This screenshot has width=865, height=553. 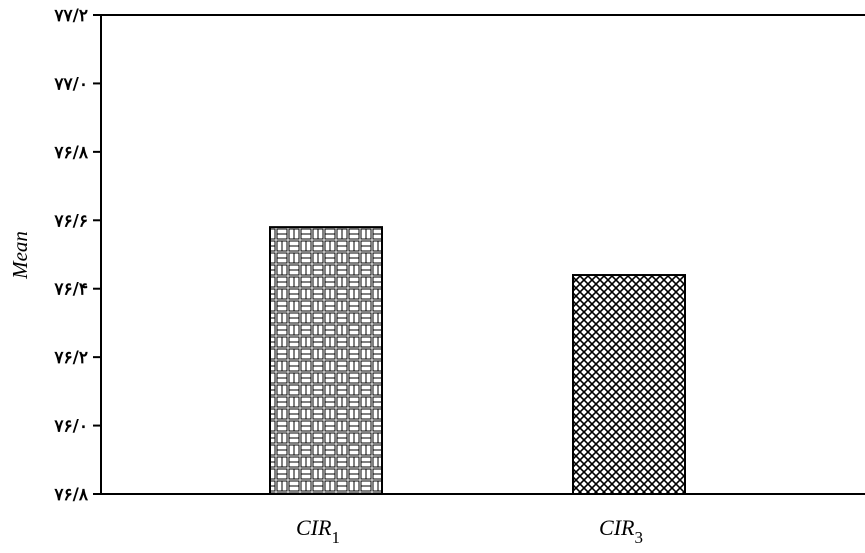 What do you see at coordinates (326, 360) in the screenshot?
I see `bar-cir1` at bounding box center [326, 360].